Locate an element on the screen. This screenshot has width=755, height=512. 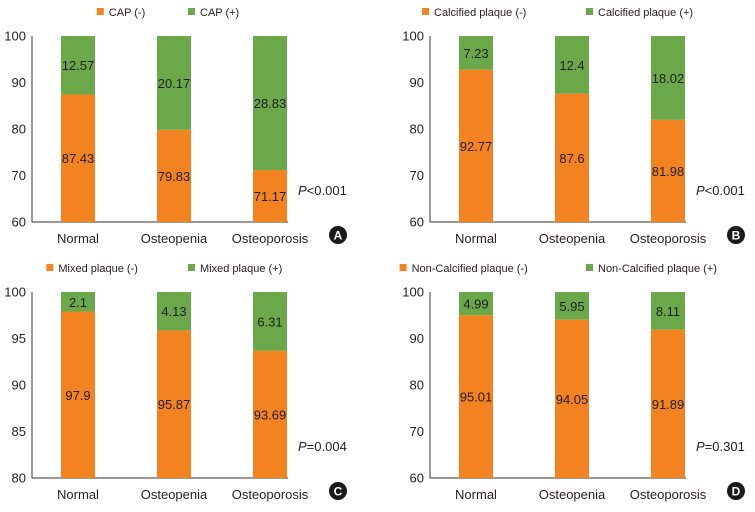
data-label: 4.99 is located at coordinates (475, 304).